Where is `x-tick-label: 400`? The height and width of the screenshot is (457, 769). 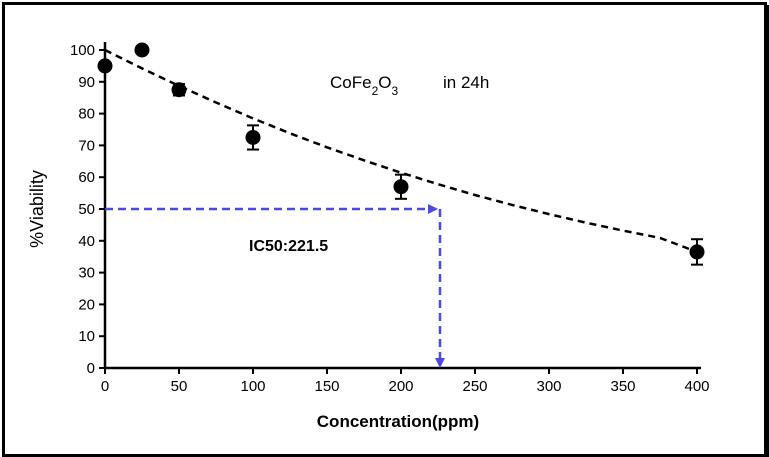 x-tick-label: 400 is located at coordinates (696, 386).